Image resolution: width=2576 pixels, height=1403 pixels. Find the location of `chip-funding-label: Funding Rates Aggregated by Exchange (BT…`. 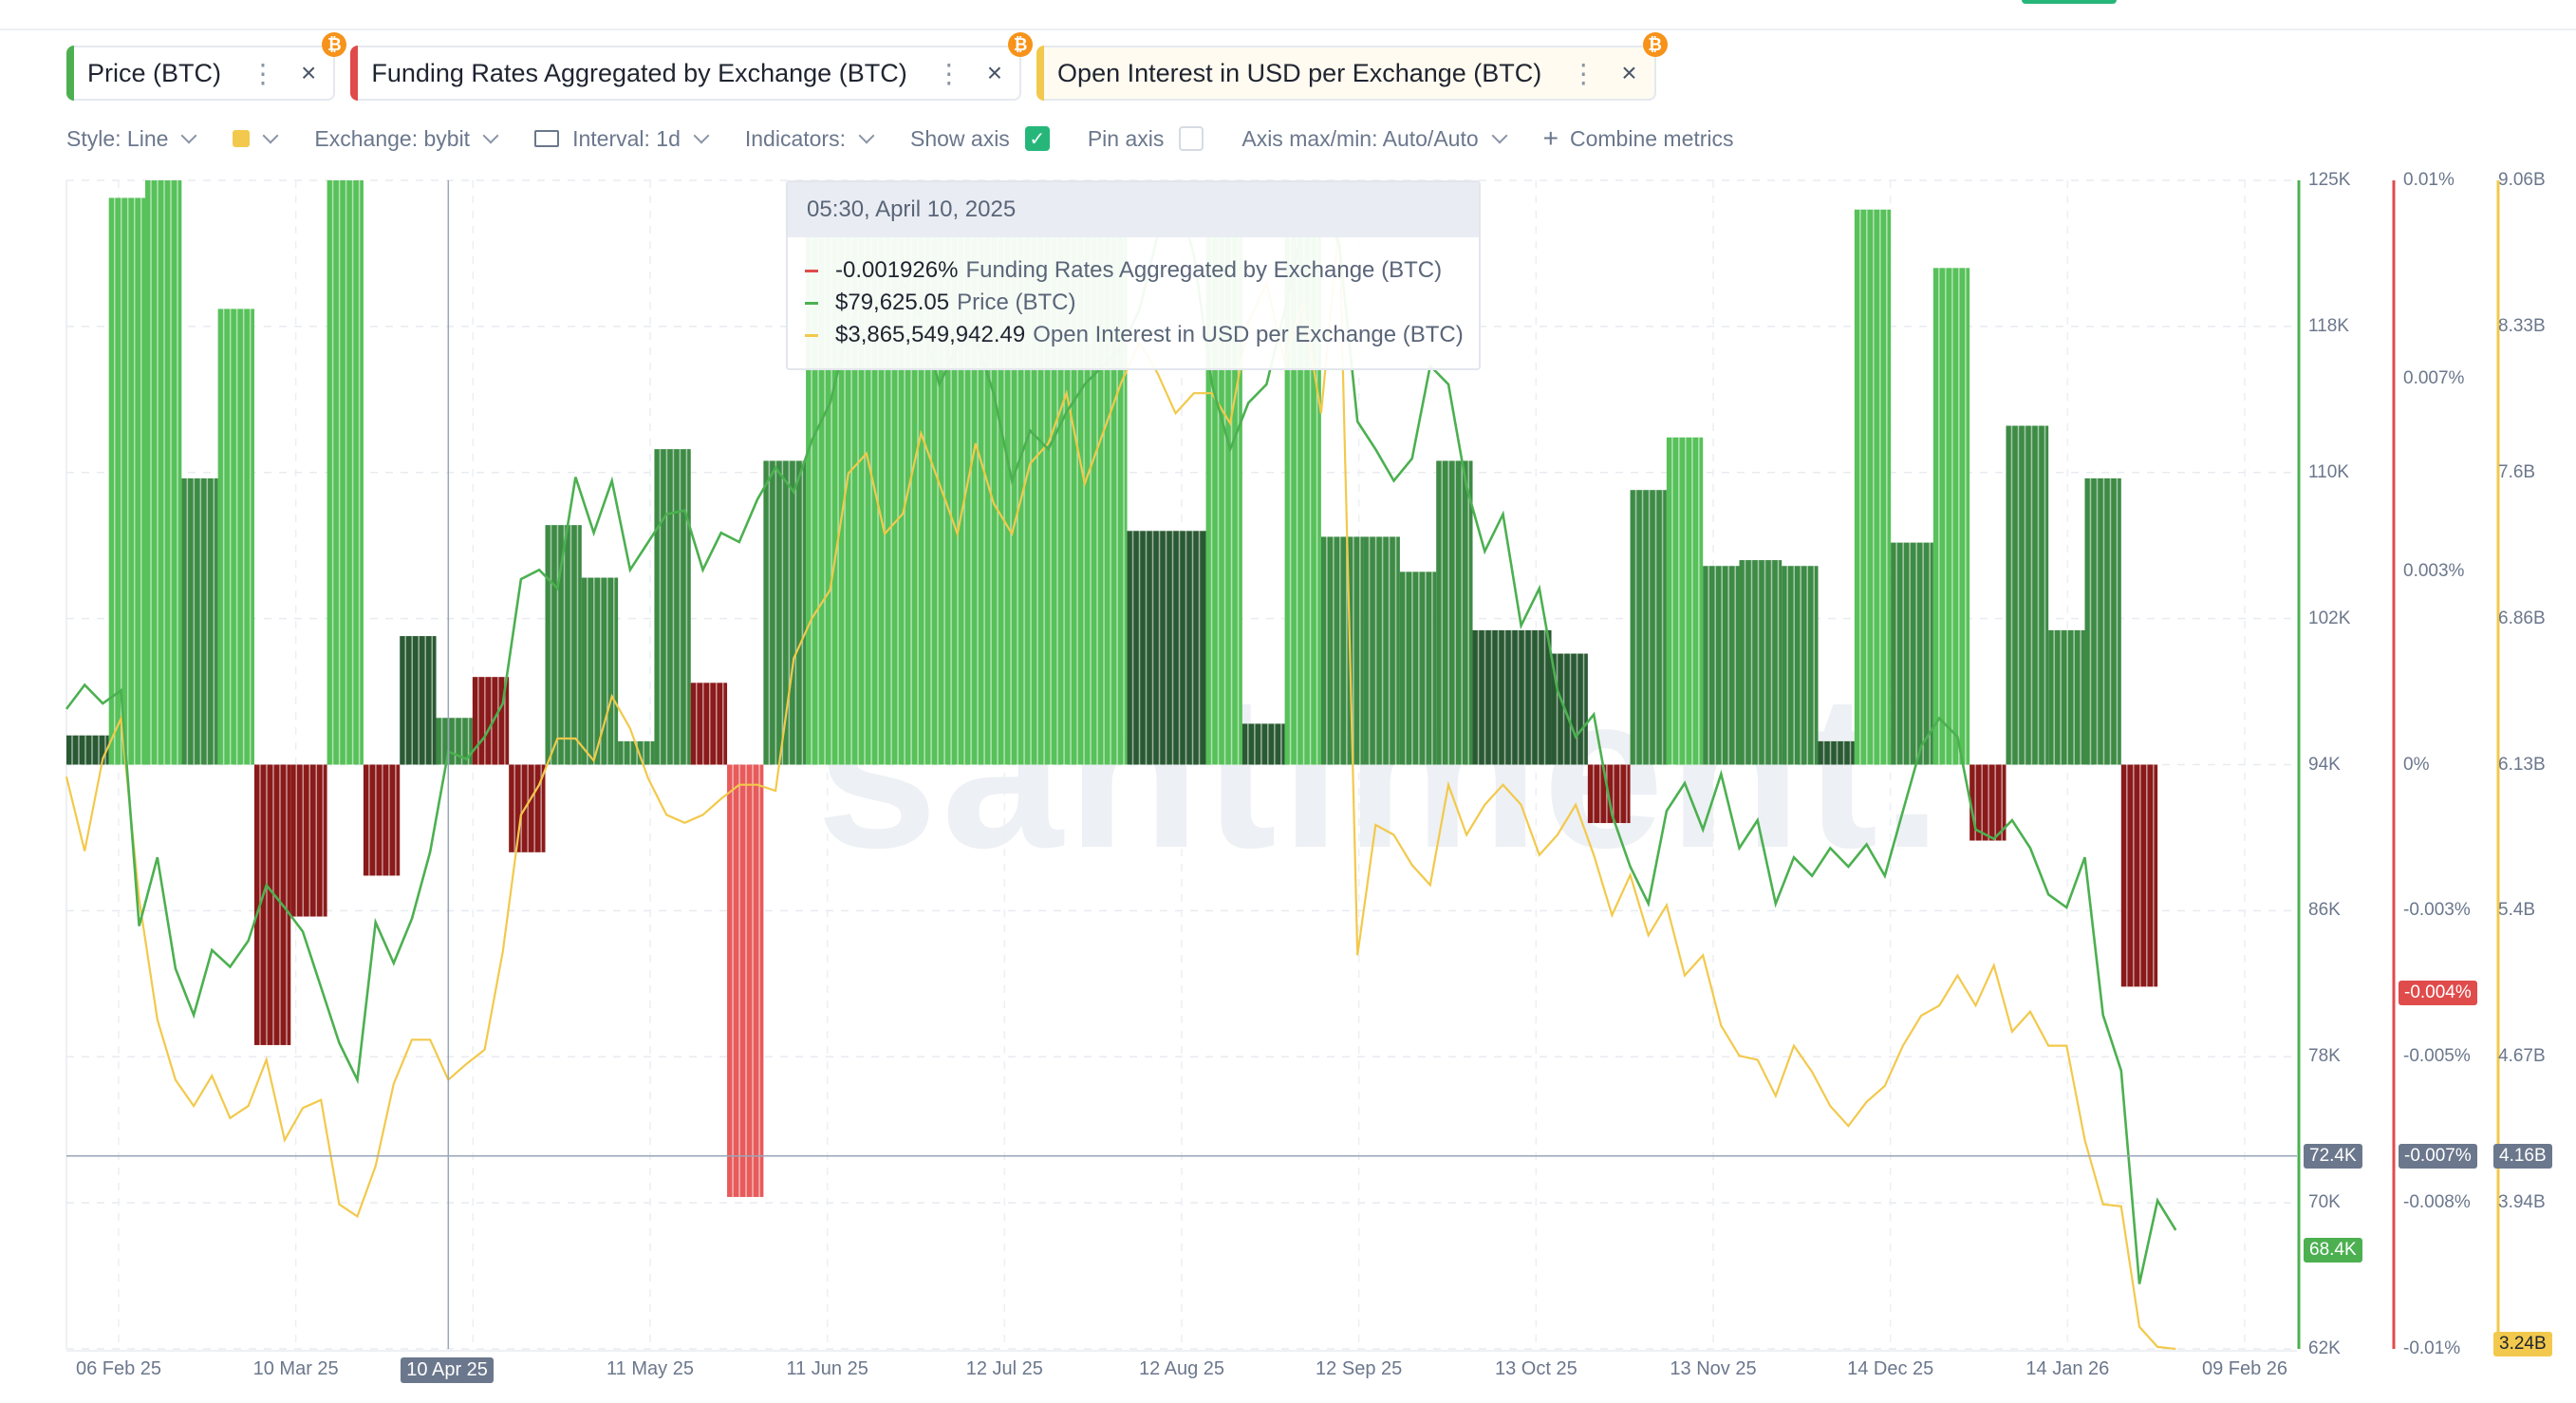

chip-funding-label: Funding Rates Aggregated by Exchange (BT… is located at coordinates (639, 72).